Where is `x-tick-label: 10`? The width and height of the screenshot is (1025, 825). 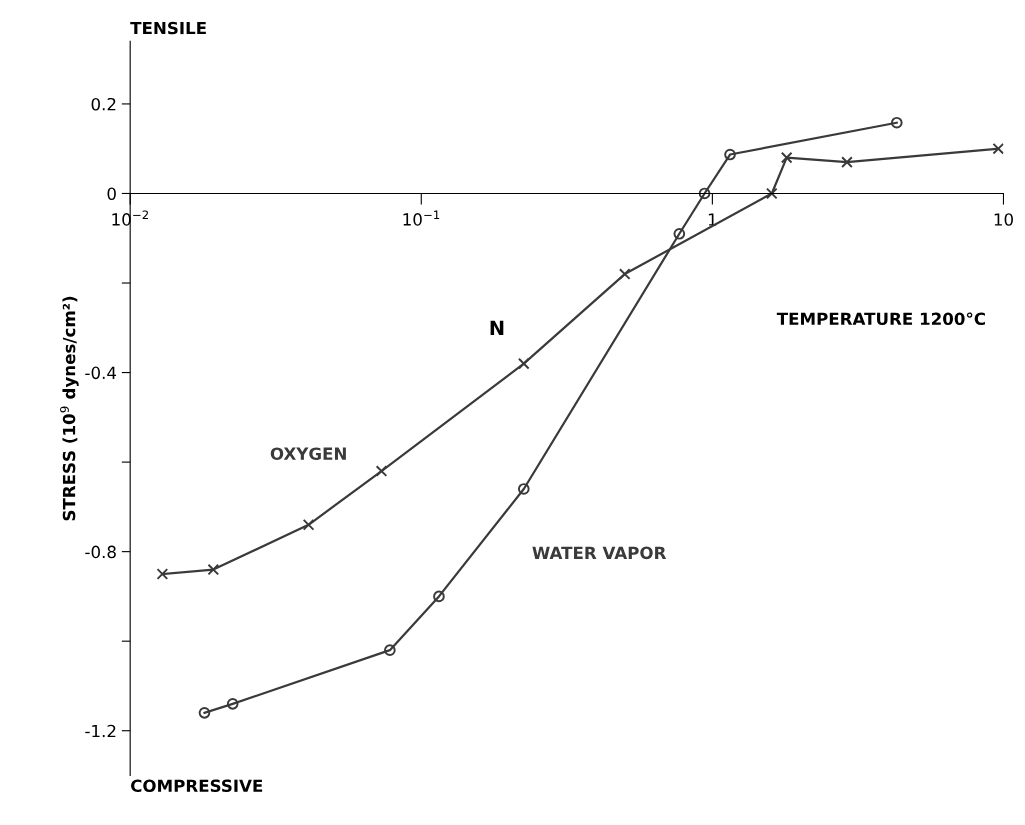
x-tick-label: 10 is located at coordinates (1003, 219).